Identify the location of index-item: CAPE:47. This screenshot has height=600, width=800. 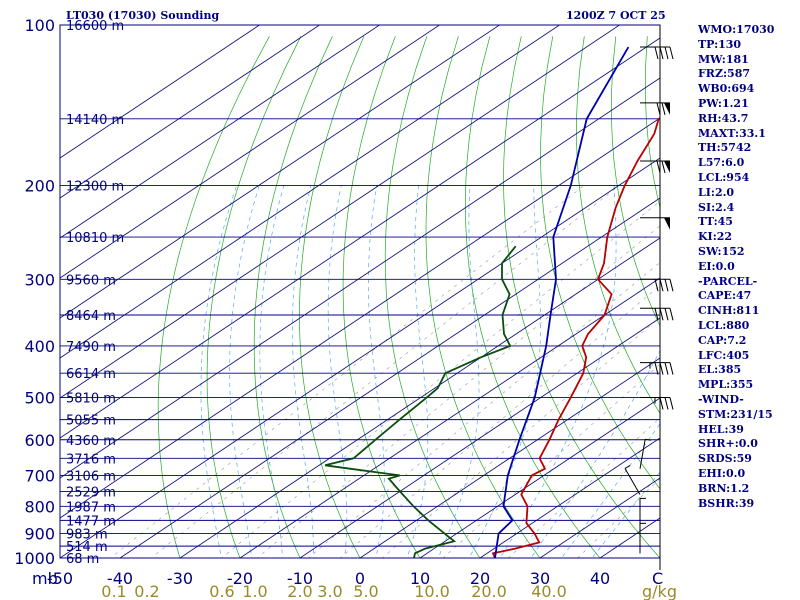
(725, 296).